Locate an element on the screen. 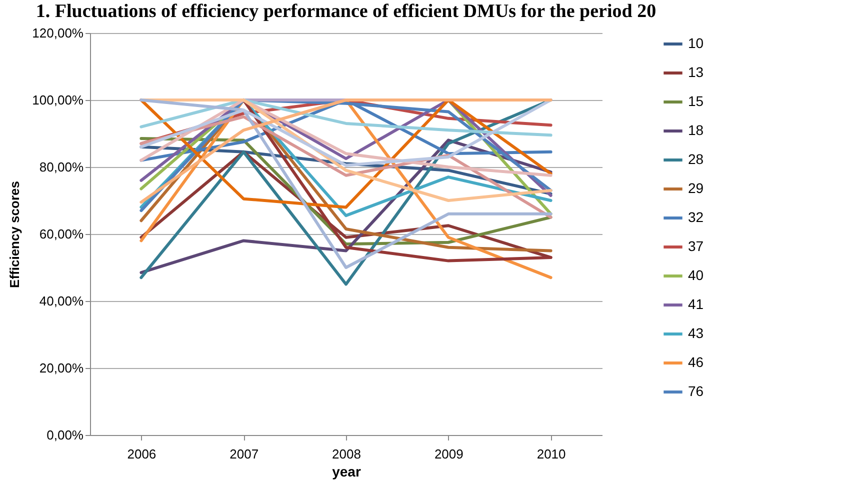 The image size is (845, 488). legend-label: 40 is located at coordinates (696, 275).